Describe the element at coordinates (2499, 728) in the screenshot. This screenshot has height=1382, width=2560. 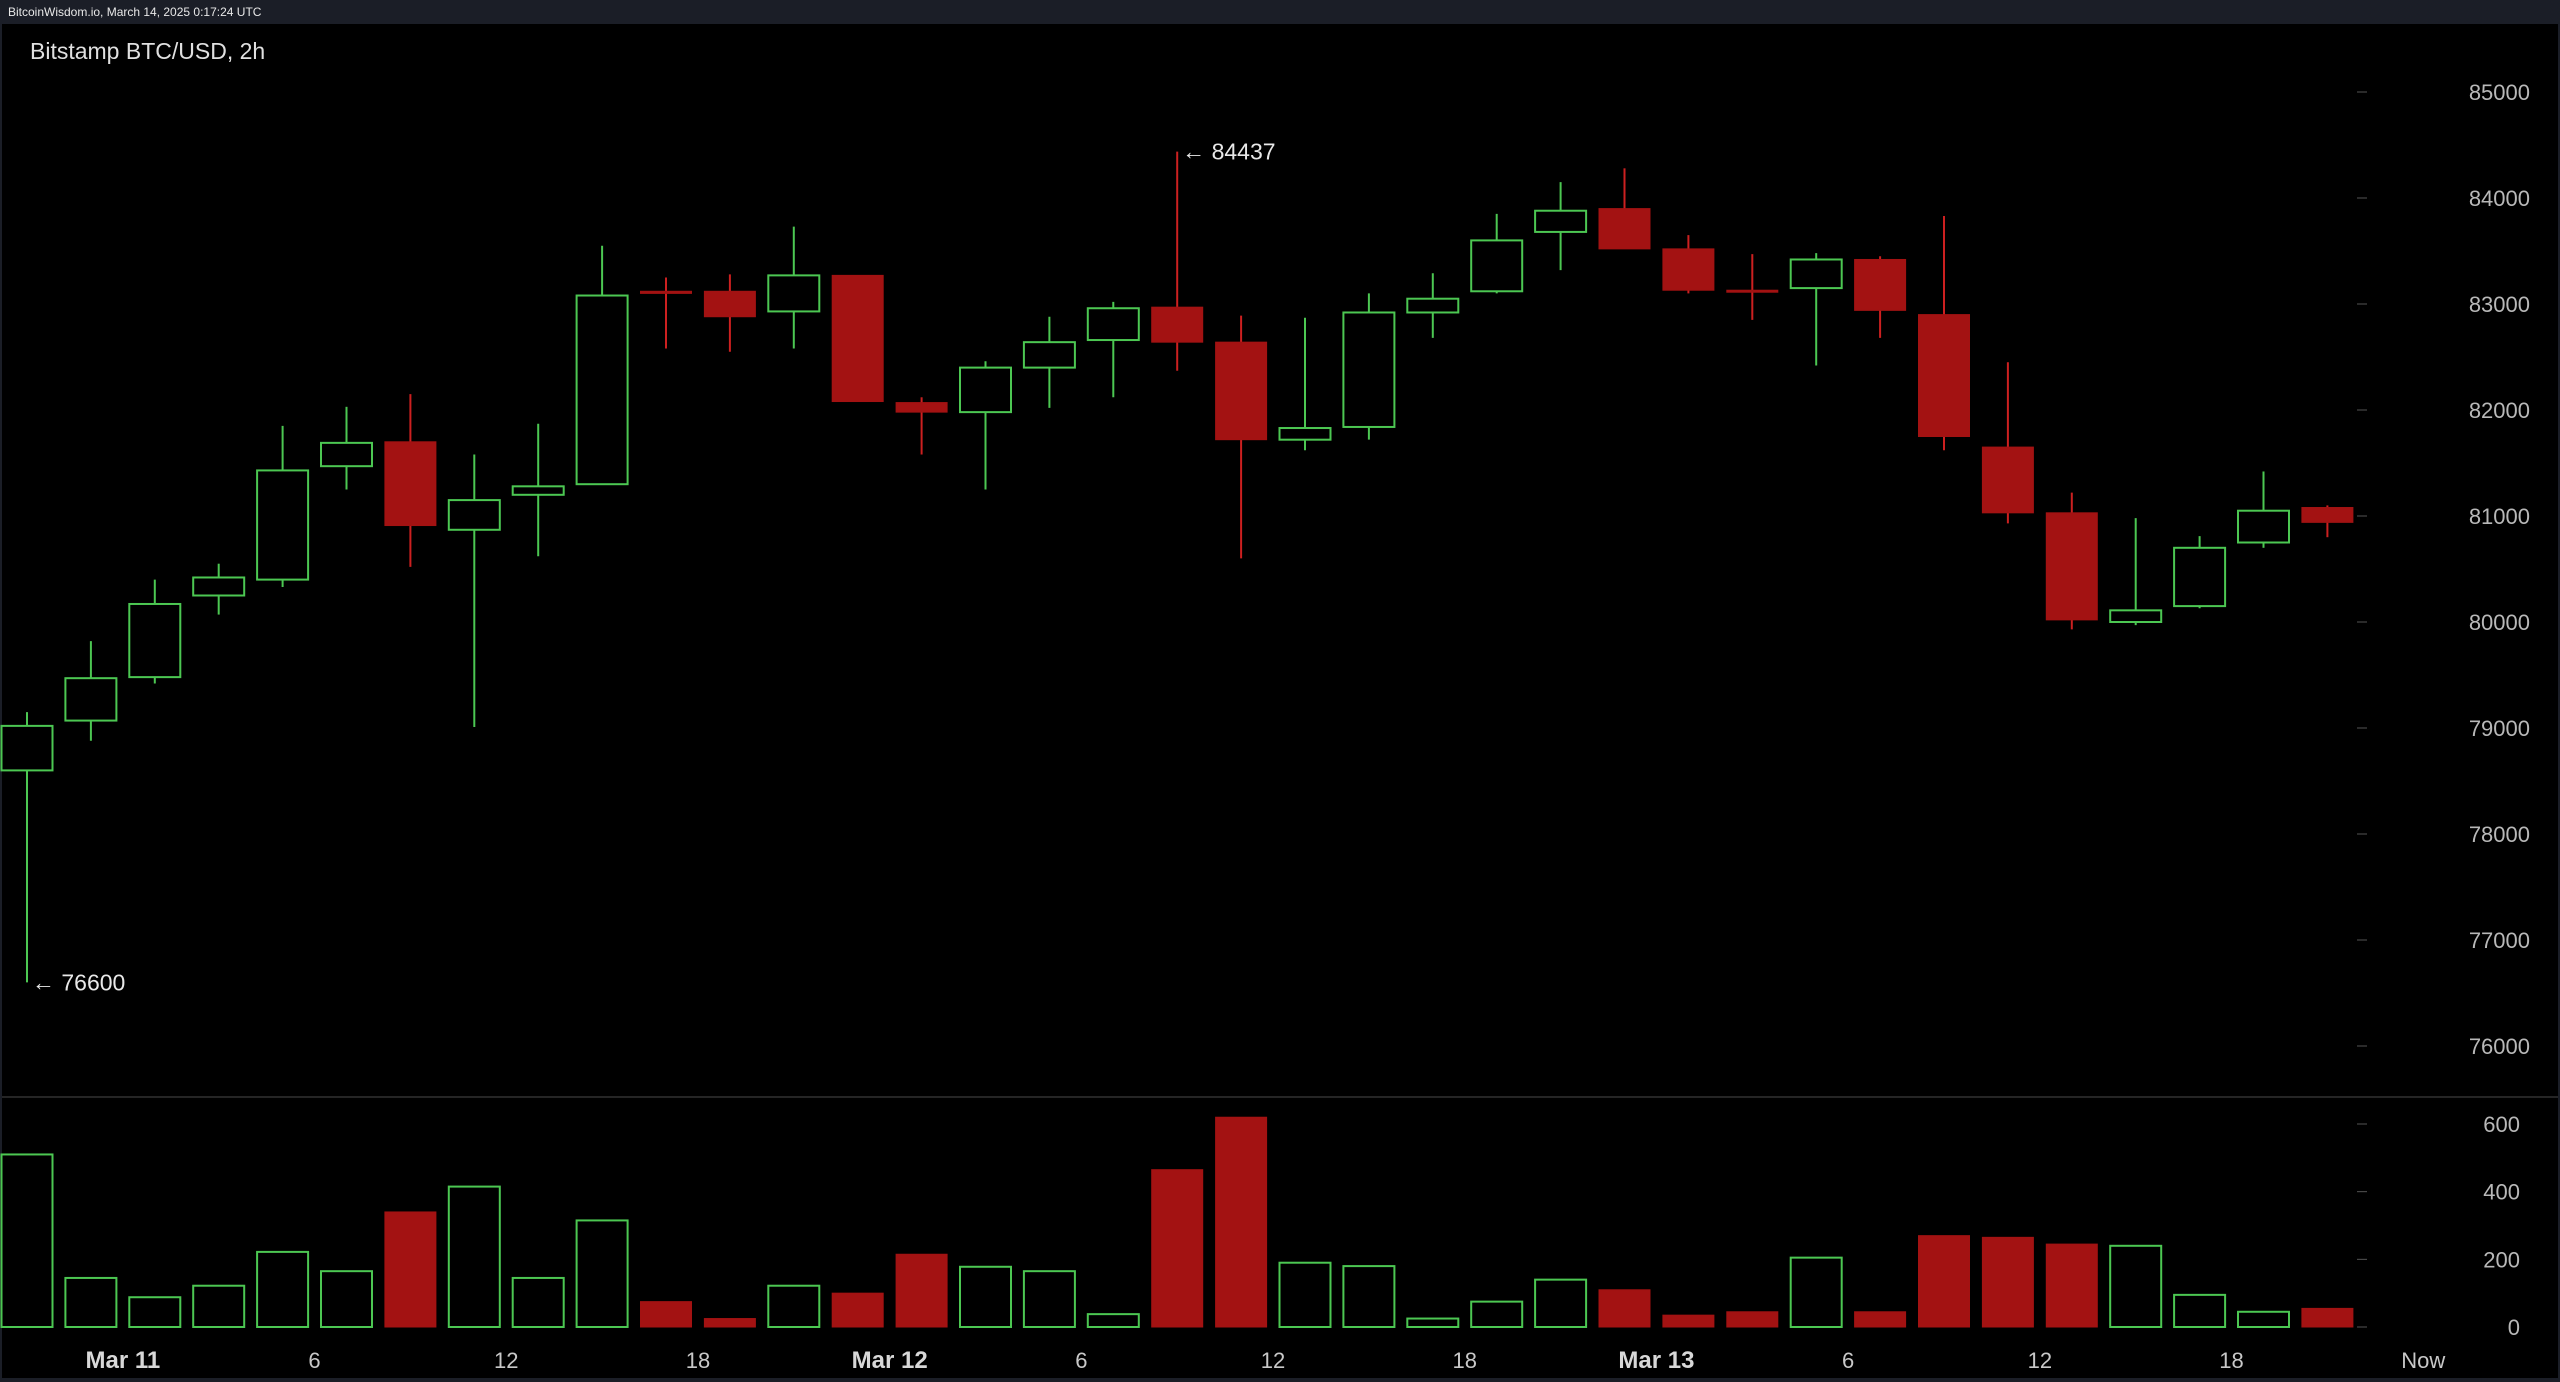
I see `price-tick-label: 79000` at that location.